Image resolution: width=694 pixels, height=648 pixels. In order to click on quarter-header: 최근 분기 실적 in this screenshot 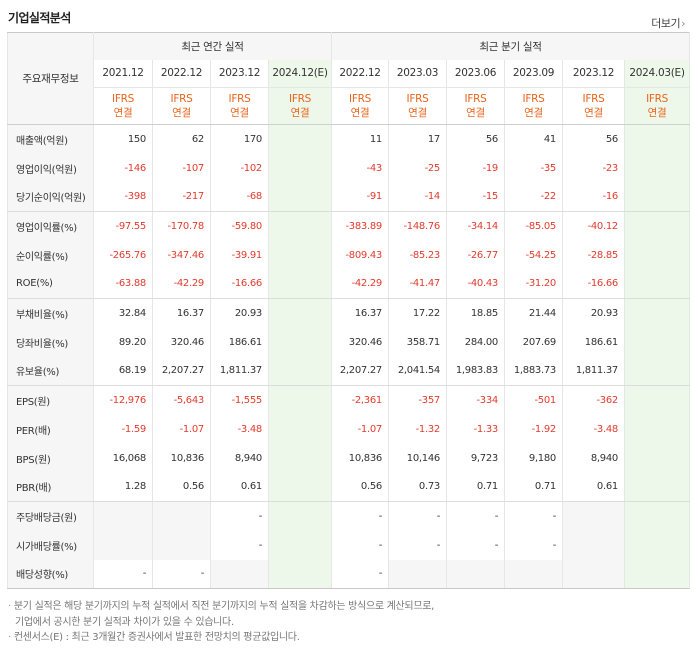, I will do `click(510, 46)`.